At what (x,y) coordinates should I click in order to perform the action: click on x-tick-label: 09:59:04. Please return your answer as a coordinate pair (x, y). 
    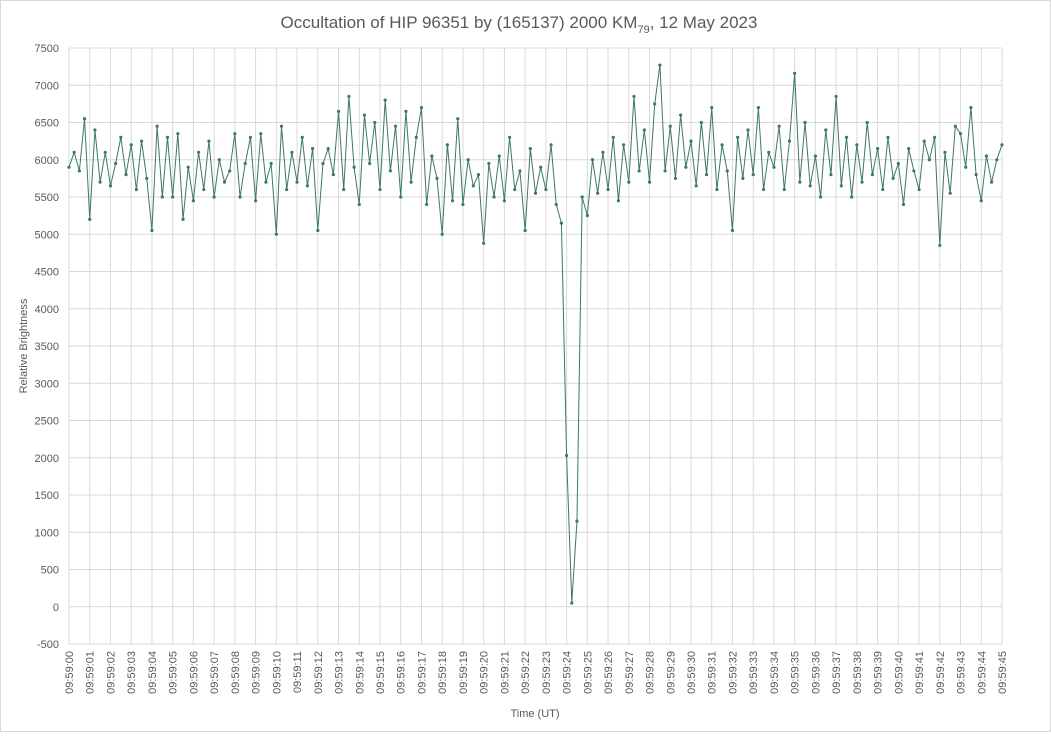
    Looking at the image, I should click on (153, 672).